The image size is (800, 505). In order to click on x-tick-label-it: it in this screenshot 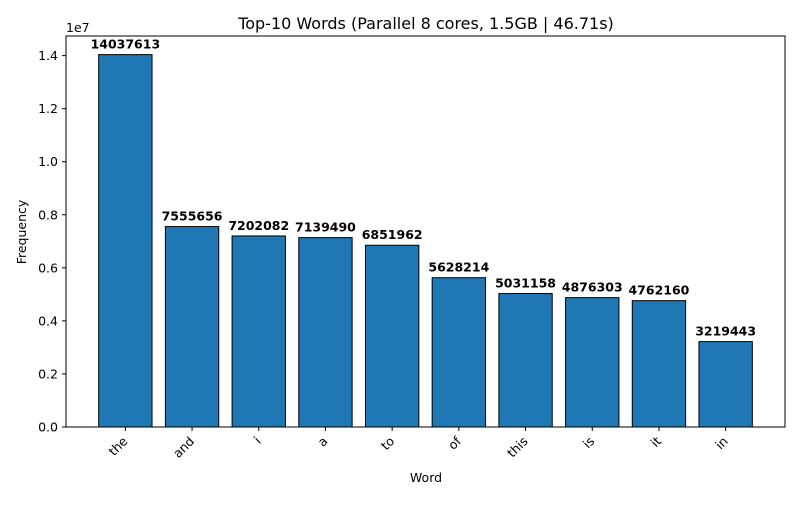, I will do `click(656, 441)`.